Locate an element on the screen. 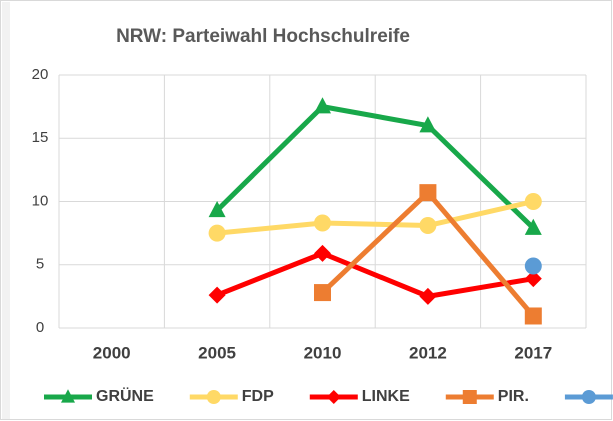 Image resolution: width=613 pixels, height=421 pixels. x-tick-label: 2005 is located at coordinates (217, 352).